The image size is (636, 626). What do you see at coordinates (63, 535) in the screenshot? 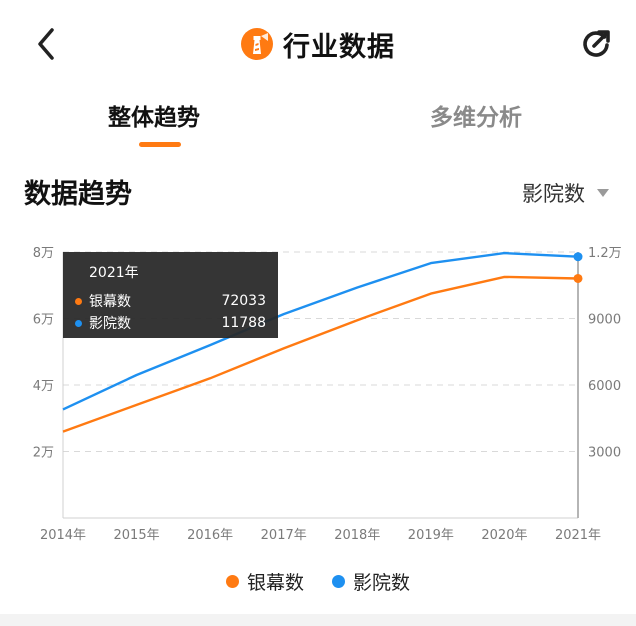
I see `x-tick-label: 2014年` at bounding box center [63, 535].